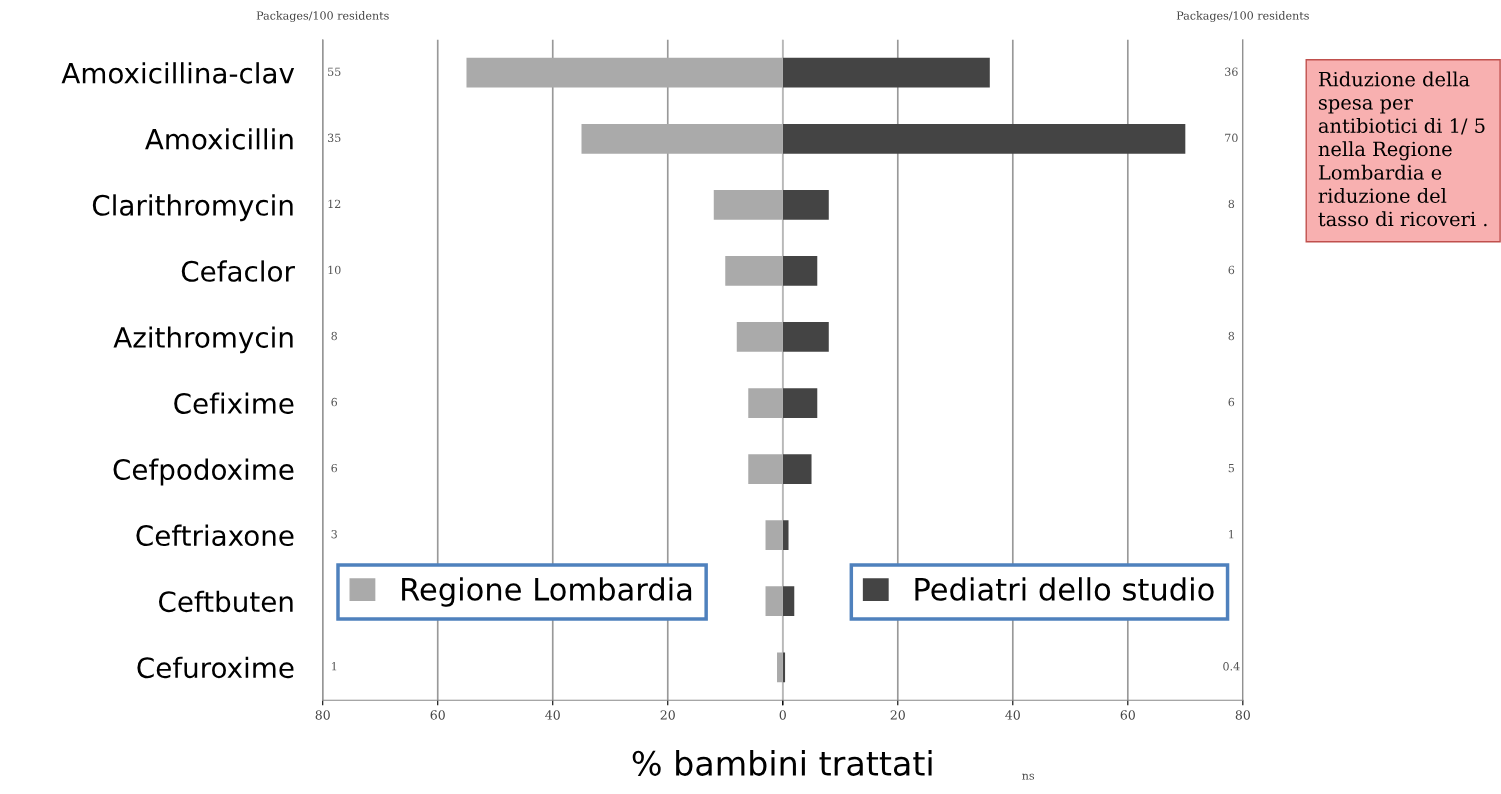 The width and height of the screenshot is (1501, 794). I want to click on y-tick-label: Amoxicillina-clav, so click(178, 73).